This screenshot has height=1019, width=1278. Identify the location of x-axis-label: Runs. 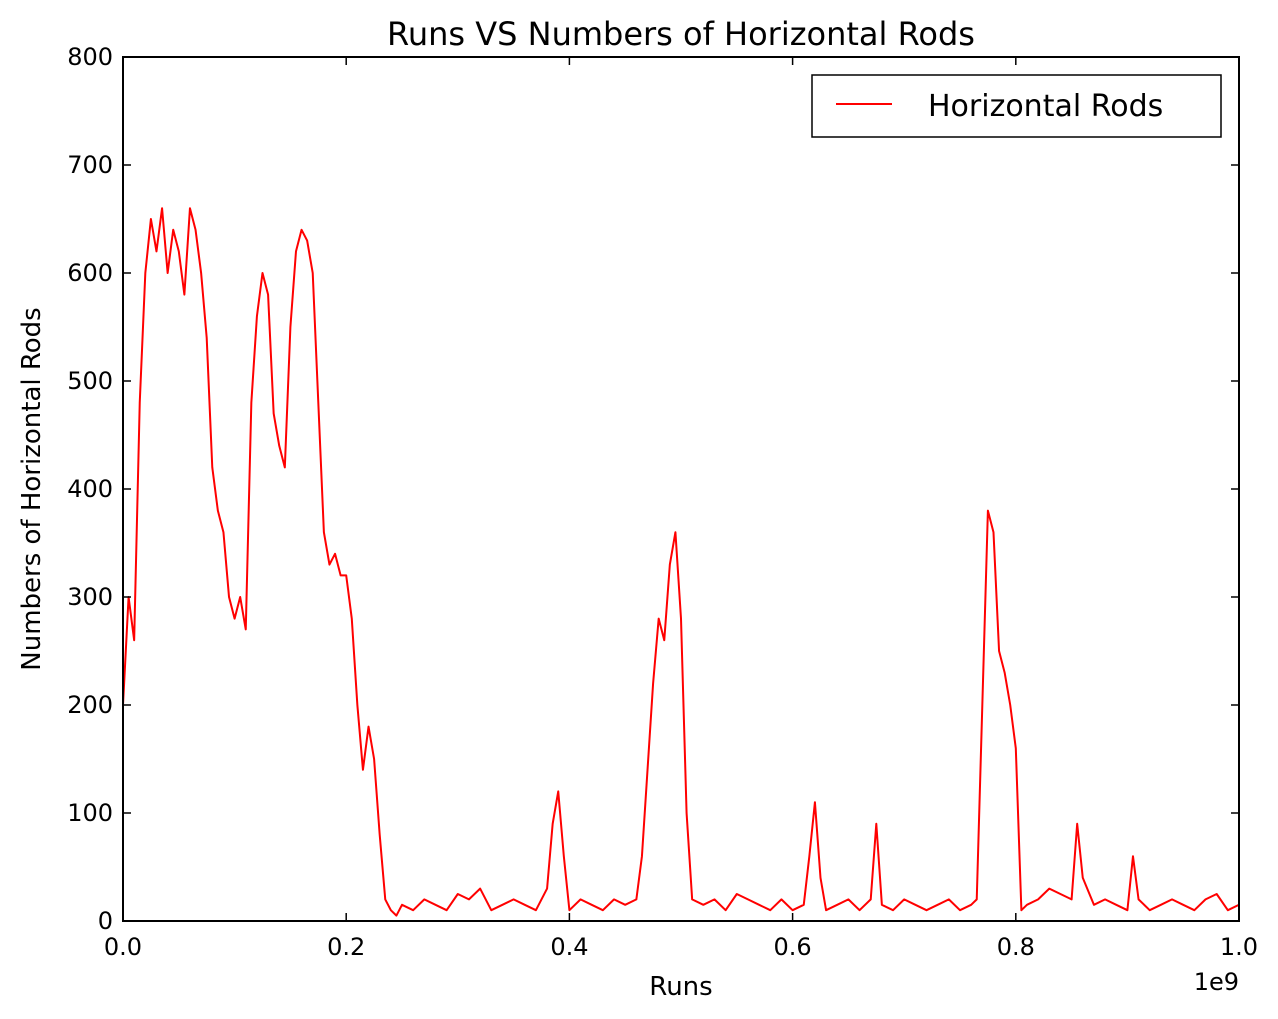
(680, 987).